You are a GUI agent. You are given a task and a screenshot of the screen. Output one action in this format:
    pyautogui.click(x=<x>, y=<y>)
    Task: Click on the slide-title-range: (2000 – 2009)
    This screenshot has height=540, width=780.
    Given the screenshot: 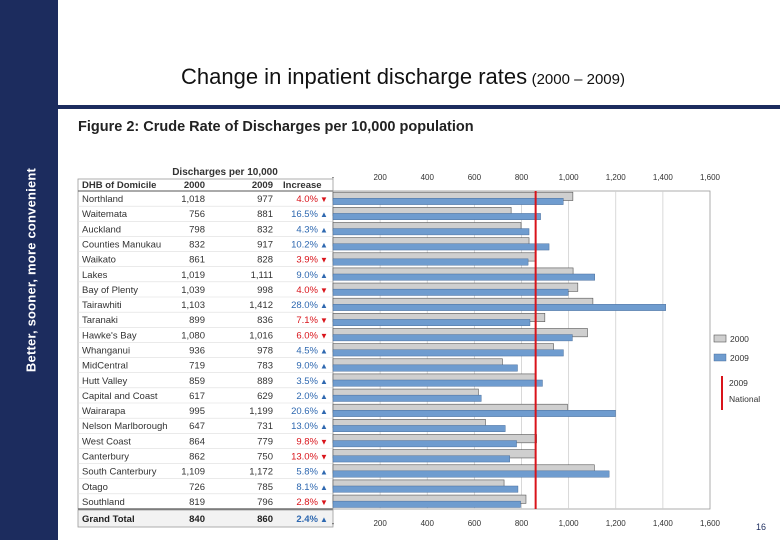 What is the action you would take?
    pyautogui.click(x=578, y=79)
    